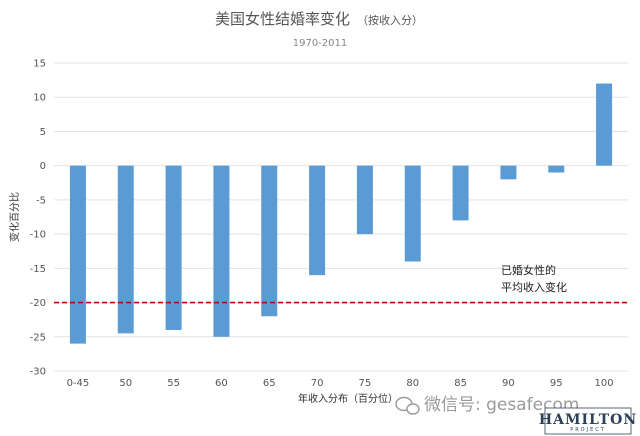 The image size is (640, 436). I want to click on x-tick-label: 95, so click(556, 383).